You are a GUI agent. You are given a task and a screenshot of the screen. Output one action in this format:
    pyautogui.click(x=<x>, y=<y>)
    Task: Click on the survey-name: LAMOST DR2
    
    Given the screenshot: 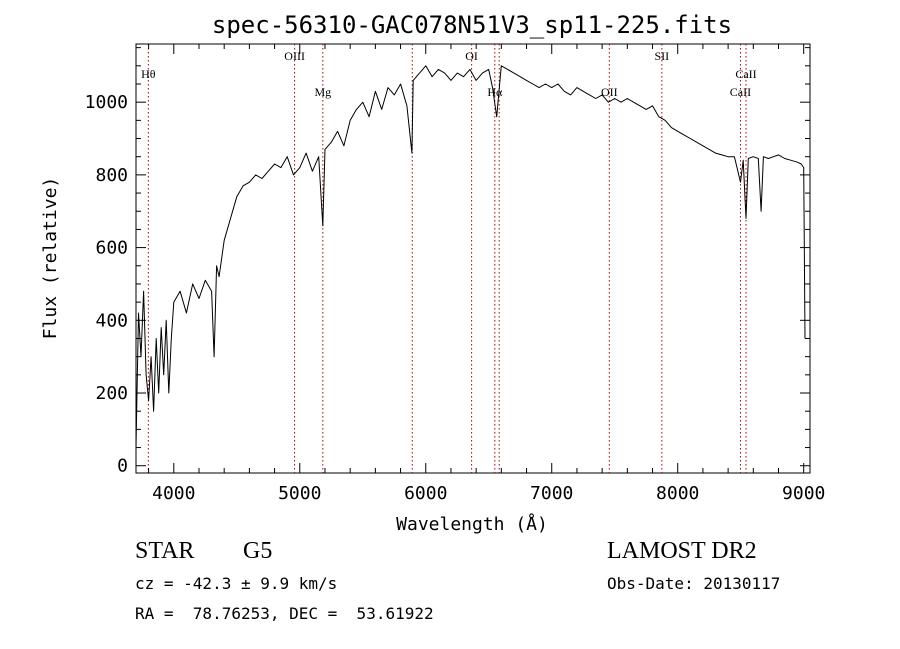 What is the action you would take?
    pyautogui.click(x=682, y=551)
    